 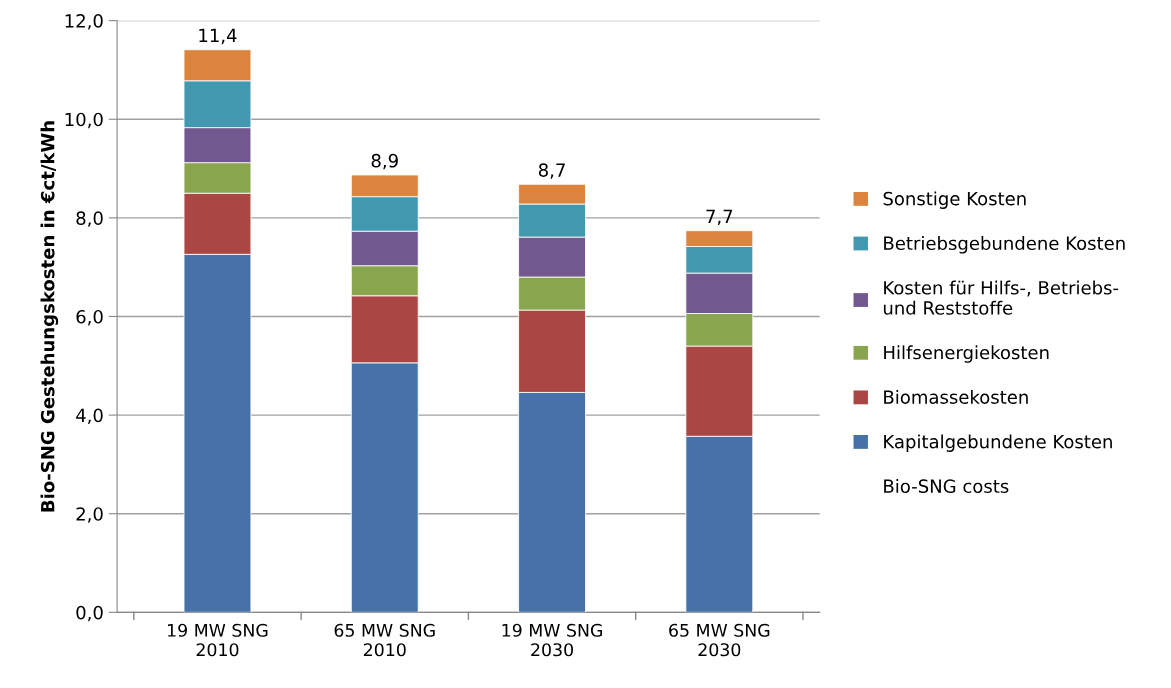 What do you see at coordinates (998, 443) in the screenshot?
I see `legend-label: Kapitalgebundene Kosten` at bounding box center [998, 443].